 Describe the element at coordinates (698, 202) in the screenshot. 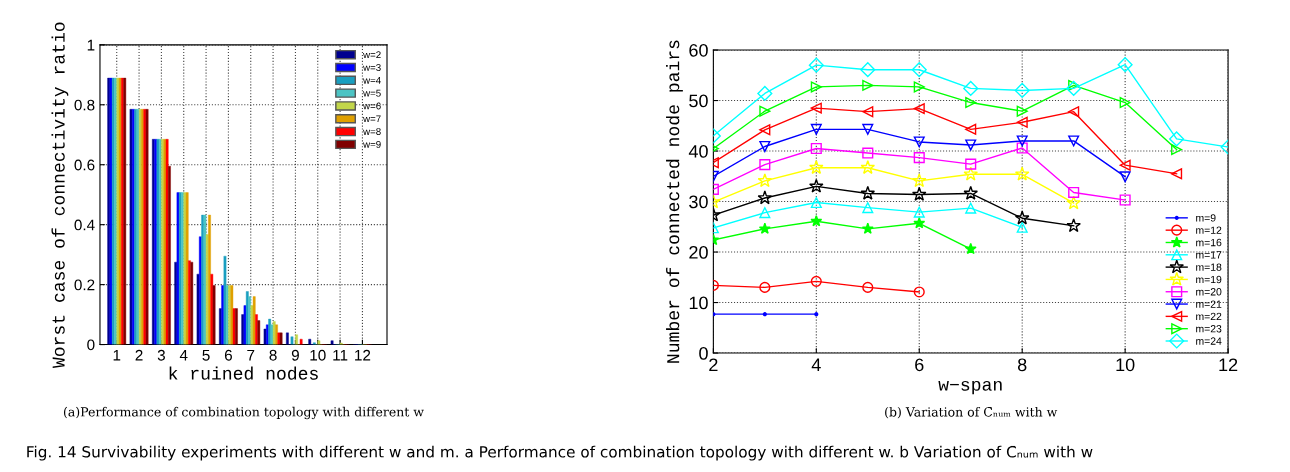

I see `y-tick-label: 30` at that location.